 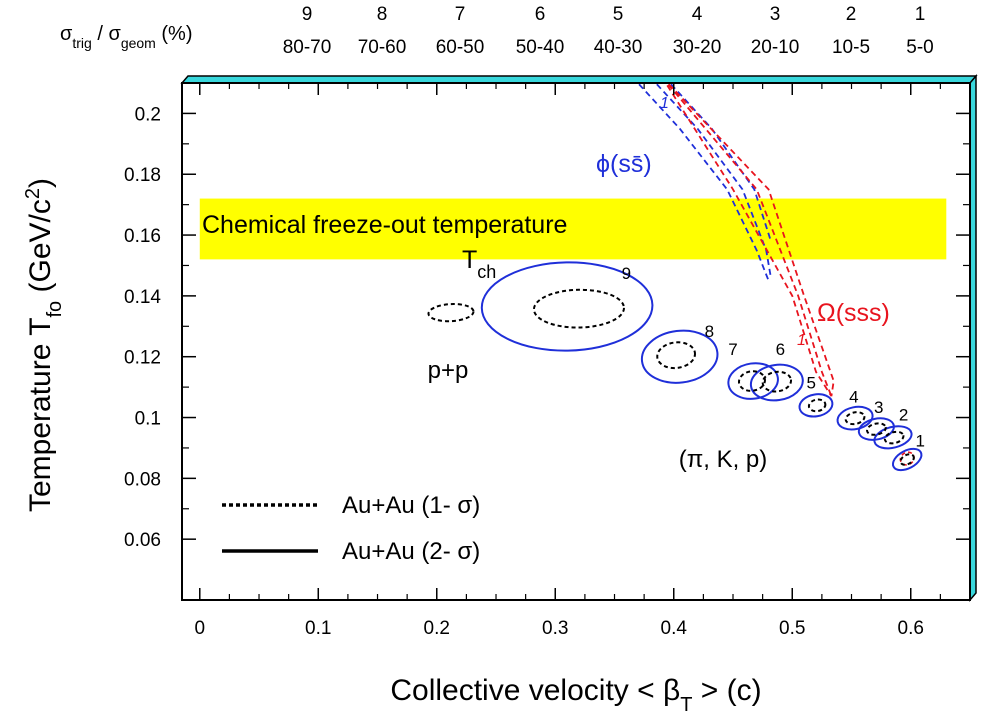 I want to click on centrality-label-6: 6, so click(x=780, y=349).